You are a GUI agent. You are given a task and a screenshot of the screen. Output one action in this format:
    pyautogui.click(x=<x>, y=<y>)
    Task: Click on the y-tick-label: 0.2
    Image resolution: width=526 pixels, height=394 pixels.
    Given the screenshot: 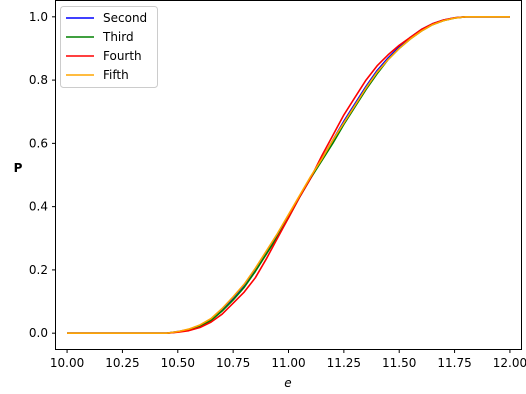 What is the action you would take?
    pyautogui.click(x=38, y=270)
    